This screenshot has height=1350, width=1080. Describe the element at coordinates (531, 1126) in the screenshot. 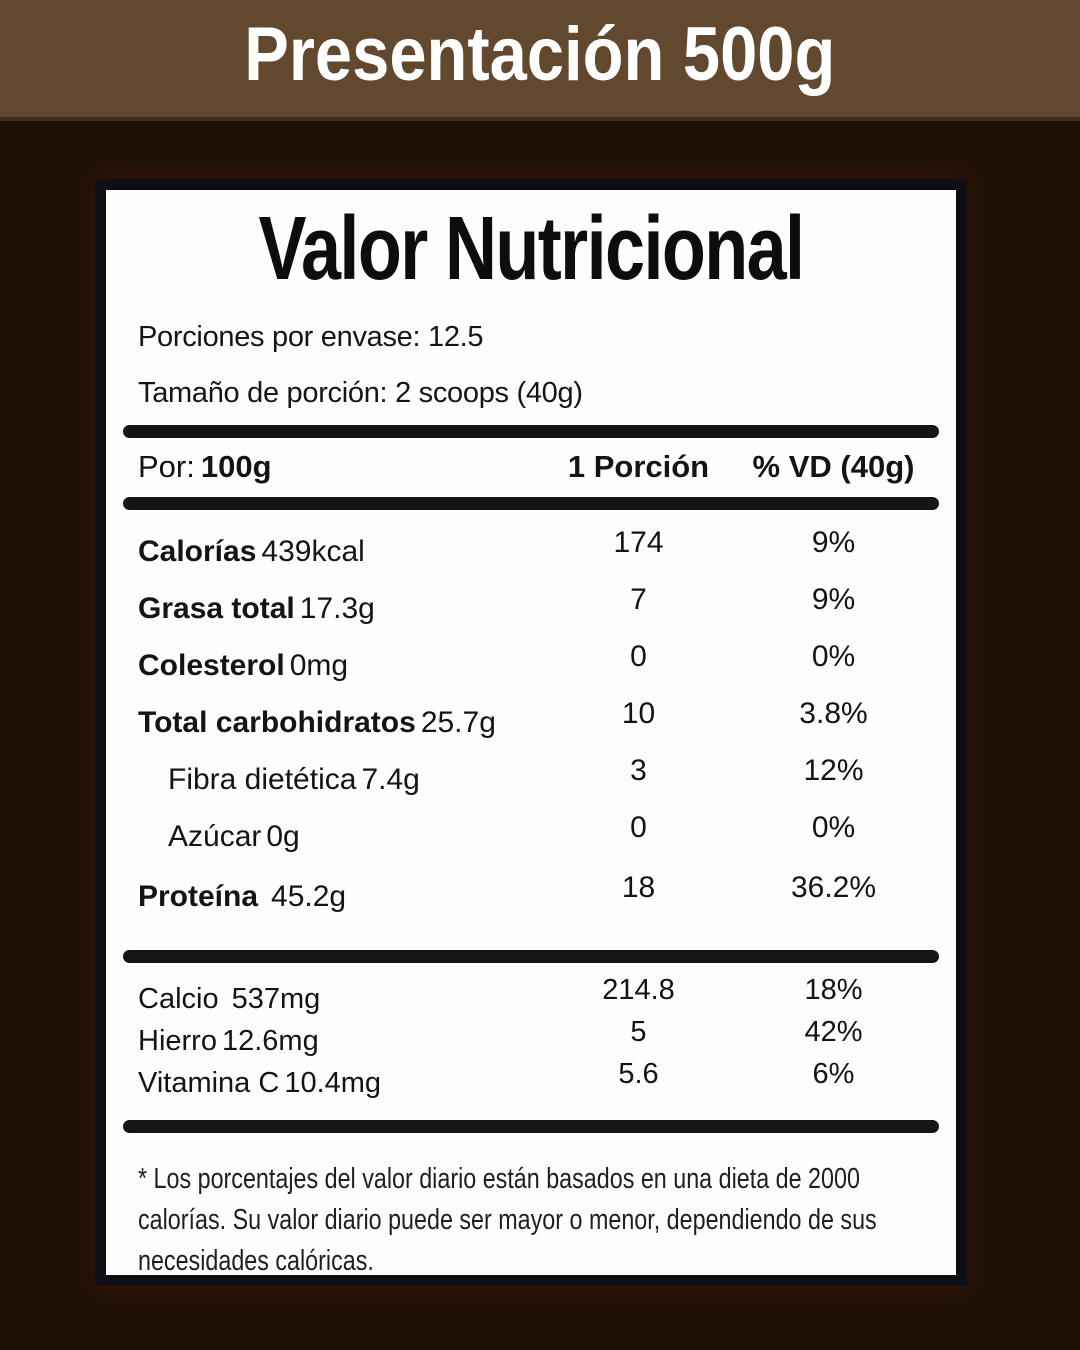

I see `divider-bar-bottom` at that location.